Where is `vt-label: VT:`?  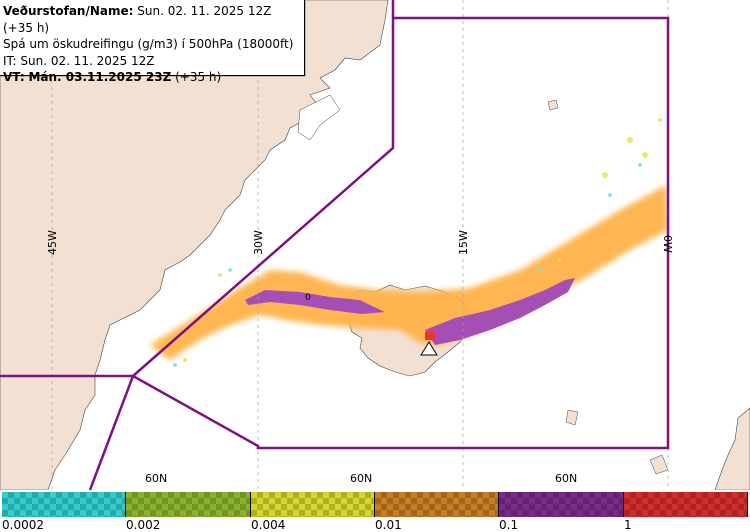 vt-label: VT: is located at coordinates (14, 77).